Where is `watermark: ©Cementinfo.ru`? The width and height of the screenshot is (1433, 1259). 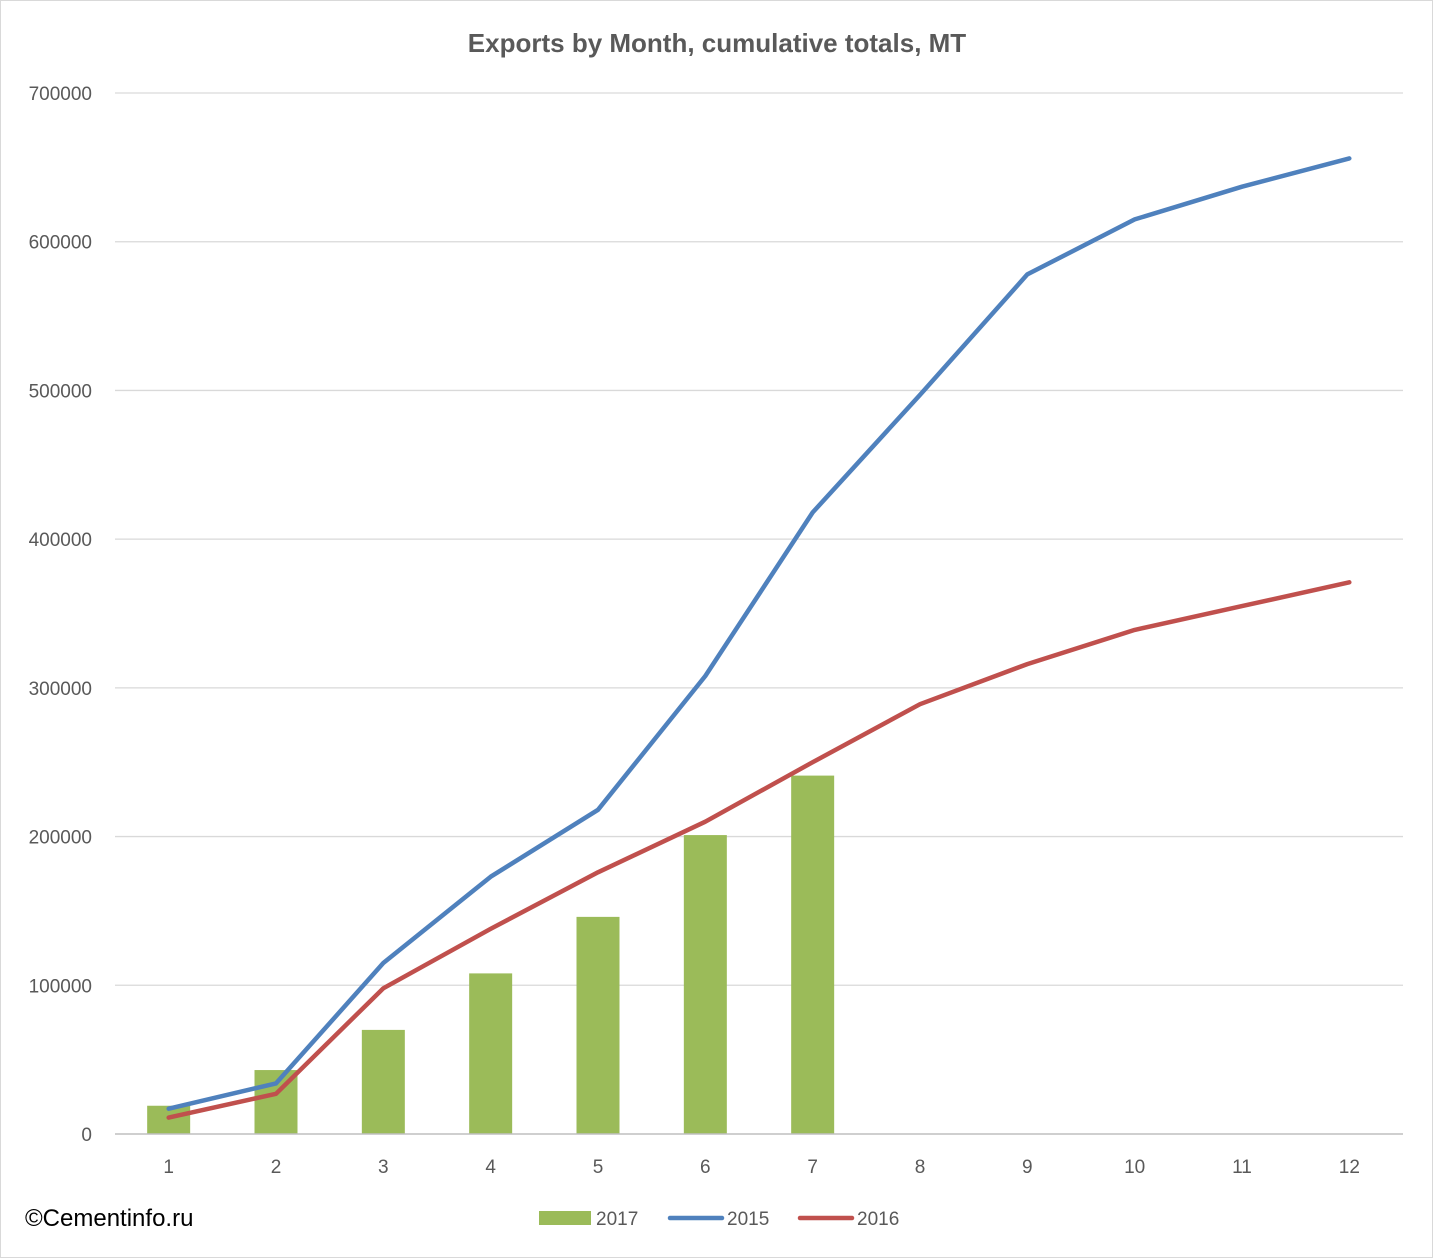 watermark: ©Cementinfo.ru is located at coordinates (109, 1218).